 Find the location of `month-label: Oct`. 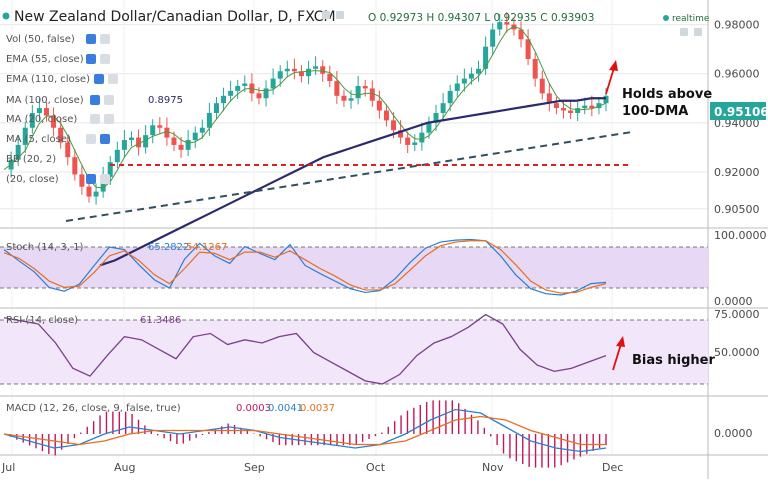

month-label: Oct is located at coordinates (376, 467).